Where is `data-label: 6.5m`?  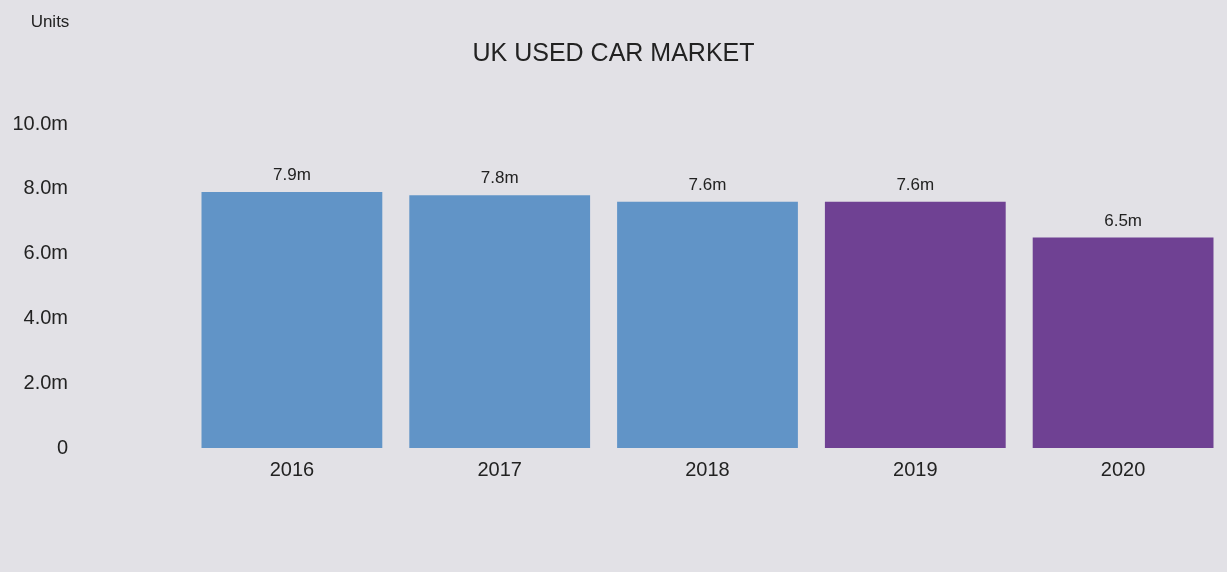 data-label: 6.5m is located at coordinates (1123, 220).